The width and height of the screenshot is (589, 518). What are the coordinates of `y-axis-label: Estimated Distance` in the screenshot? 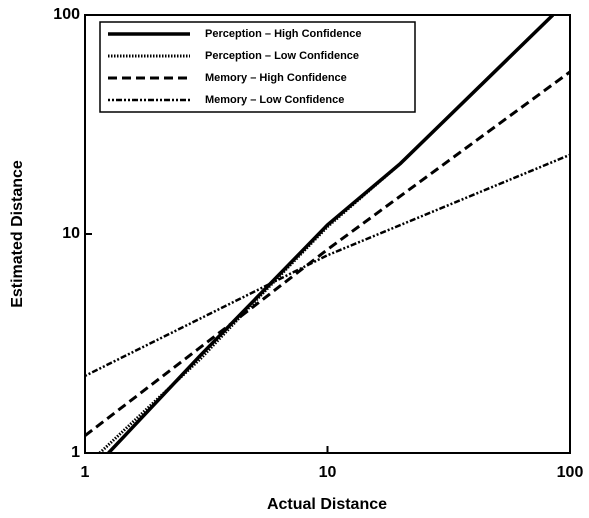 It's located at (17, 234).